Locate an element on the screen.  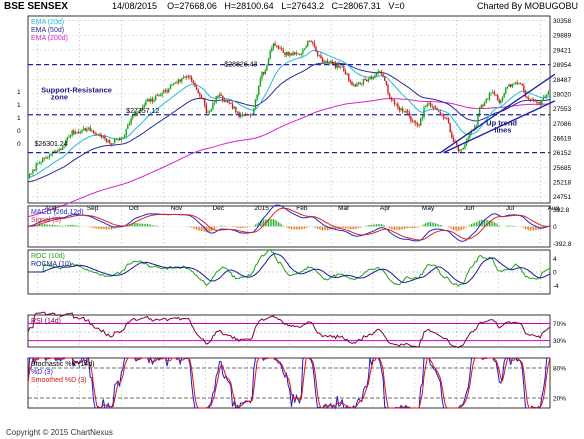
x-tick-label: Apr is located at coordinates (385, 208).